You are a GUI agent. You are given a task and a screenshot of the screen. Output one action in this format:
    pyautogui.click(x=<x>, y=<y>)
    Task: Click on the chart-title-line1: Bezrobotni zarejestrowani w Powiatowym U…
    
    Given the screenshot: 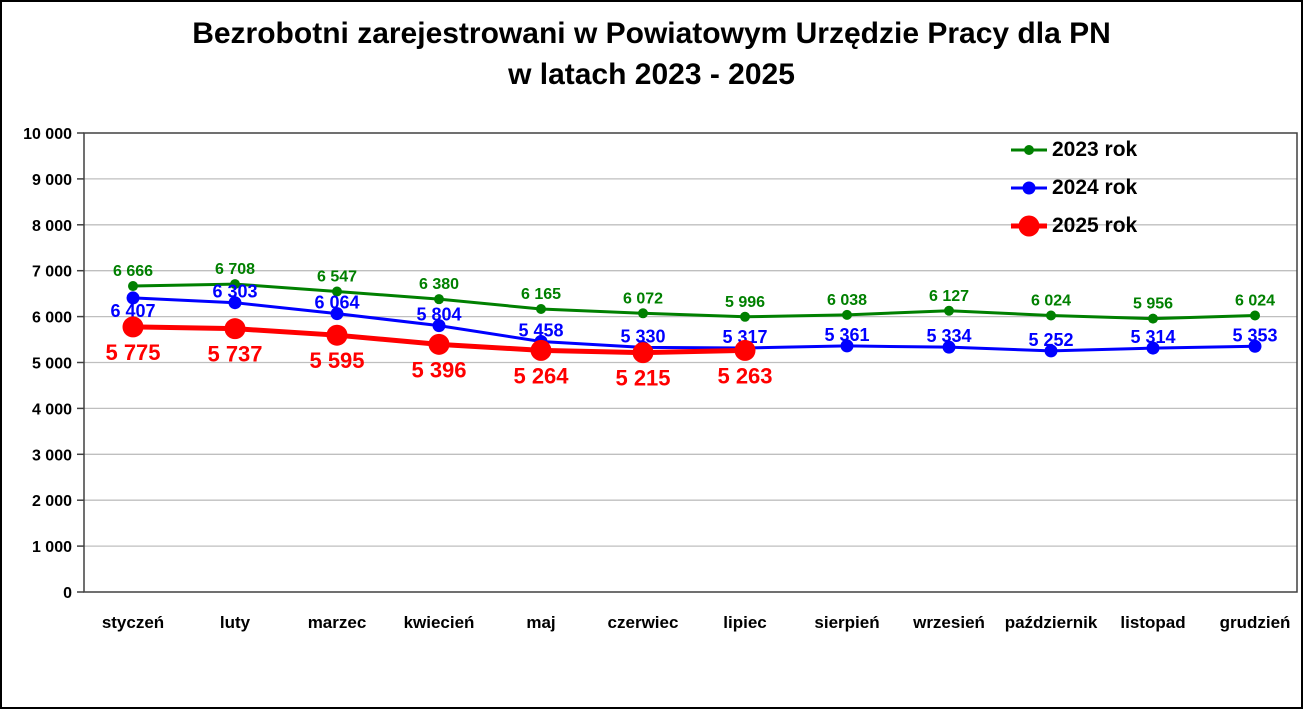 What is the action you would take?
    pyautogui.click(x=651, y=33)
    